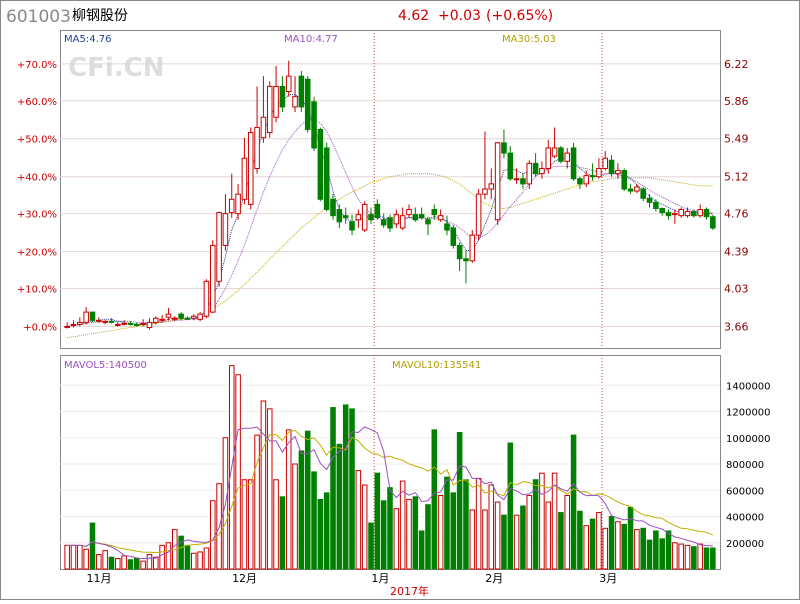 This screenshot has height=604, width=800. I want to click on right-tick-label: 4.76, so click(736, 214).